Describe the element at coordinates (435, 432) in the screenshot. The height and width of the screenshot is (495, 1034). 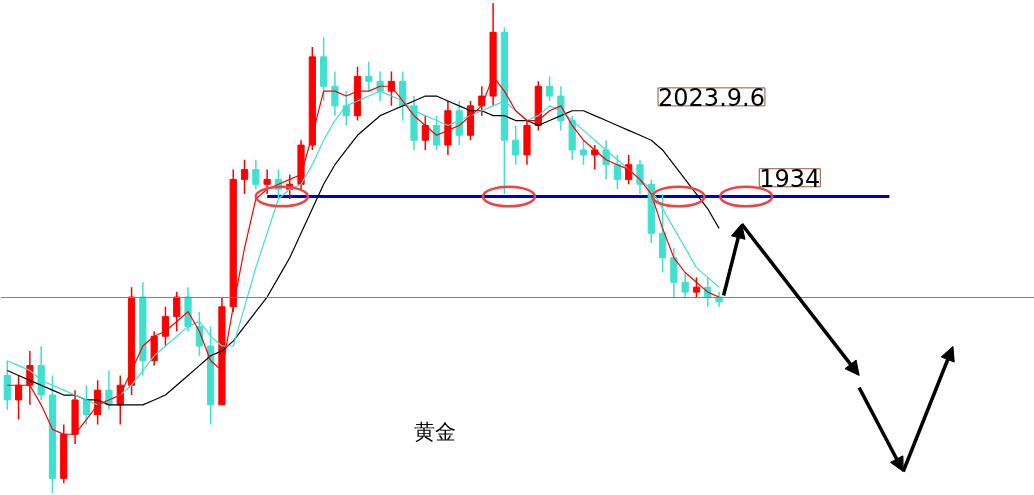
I see `annotation: 黄金` at that location.